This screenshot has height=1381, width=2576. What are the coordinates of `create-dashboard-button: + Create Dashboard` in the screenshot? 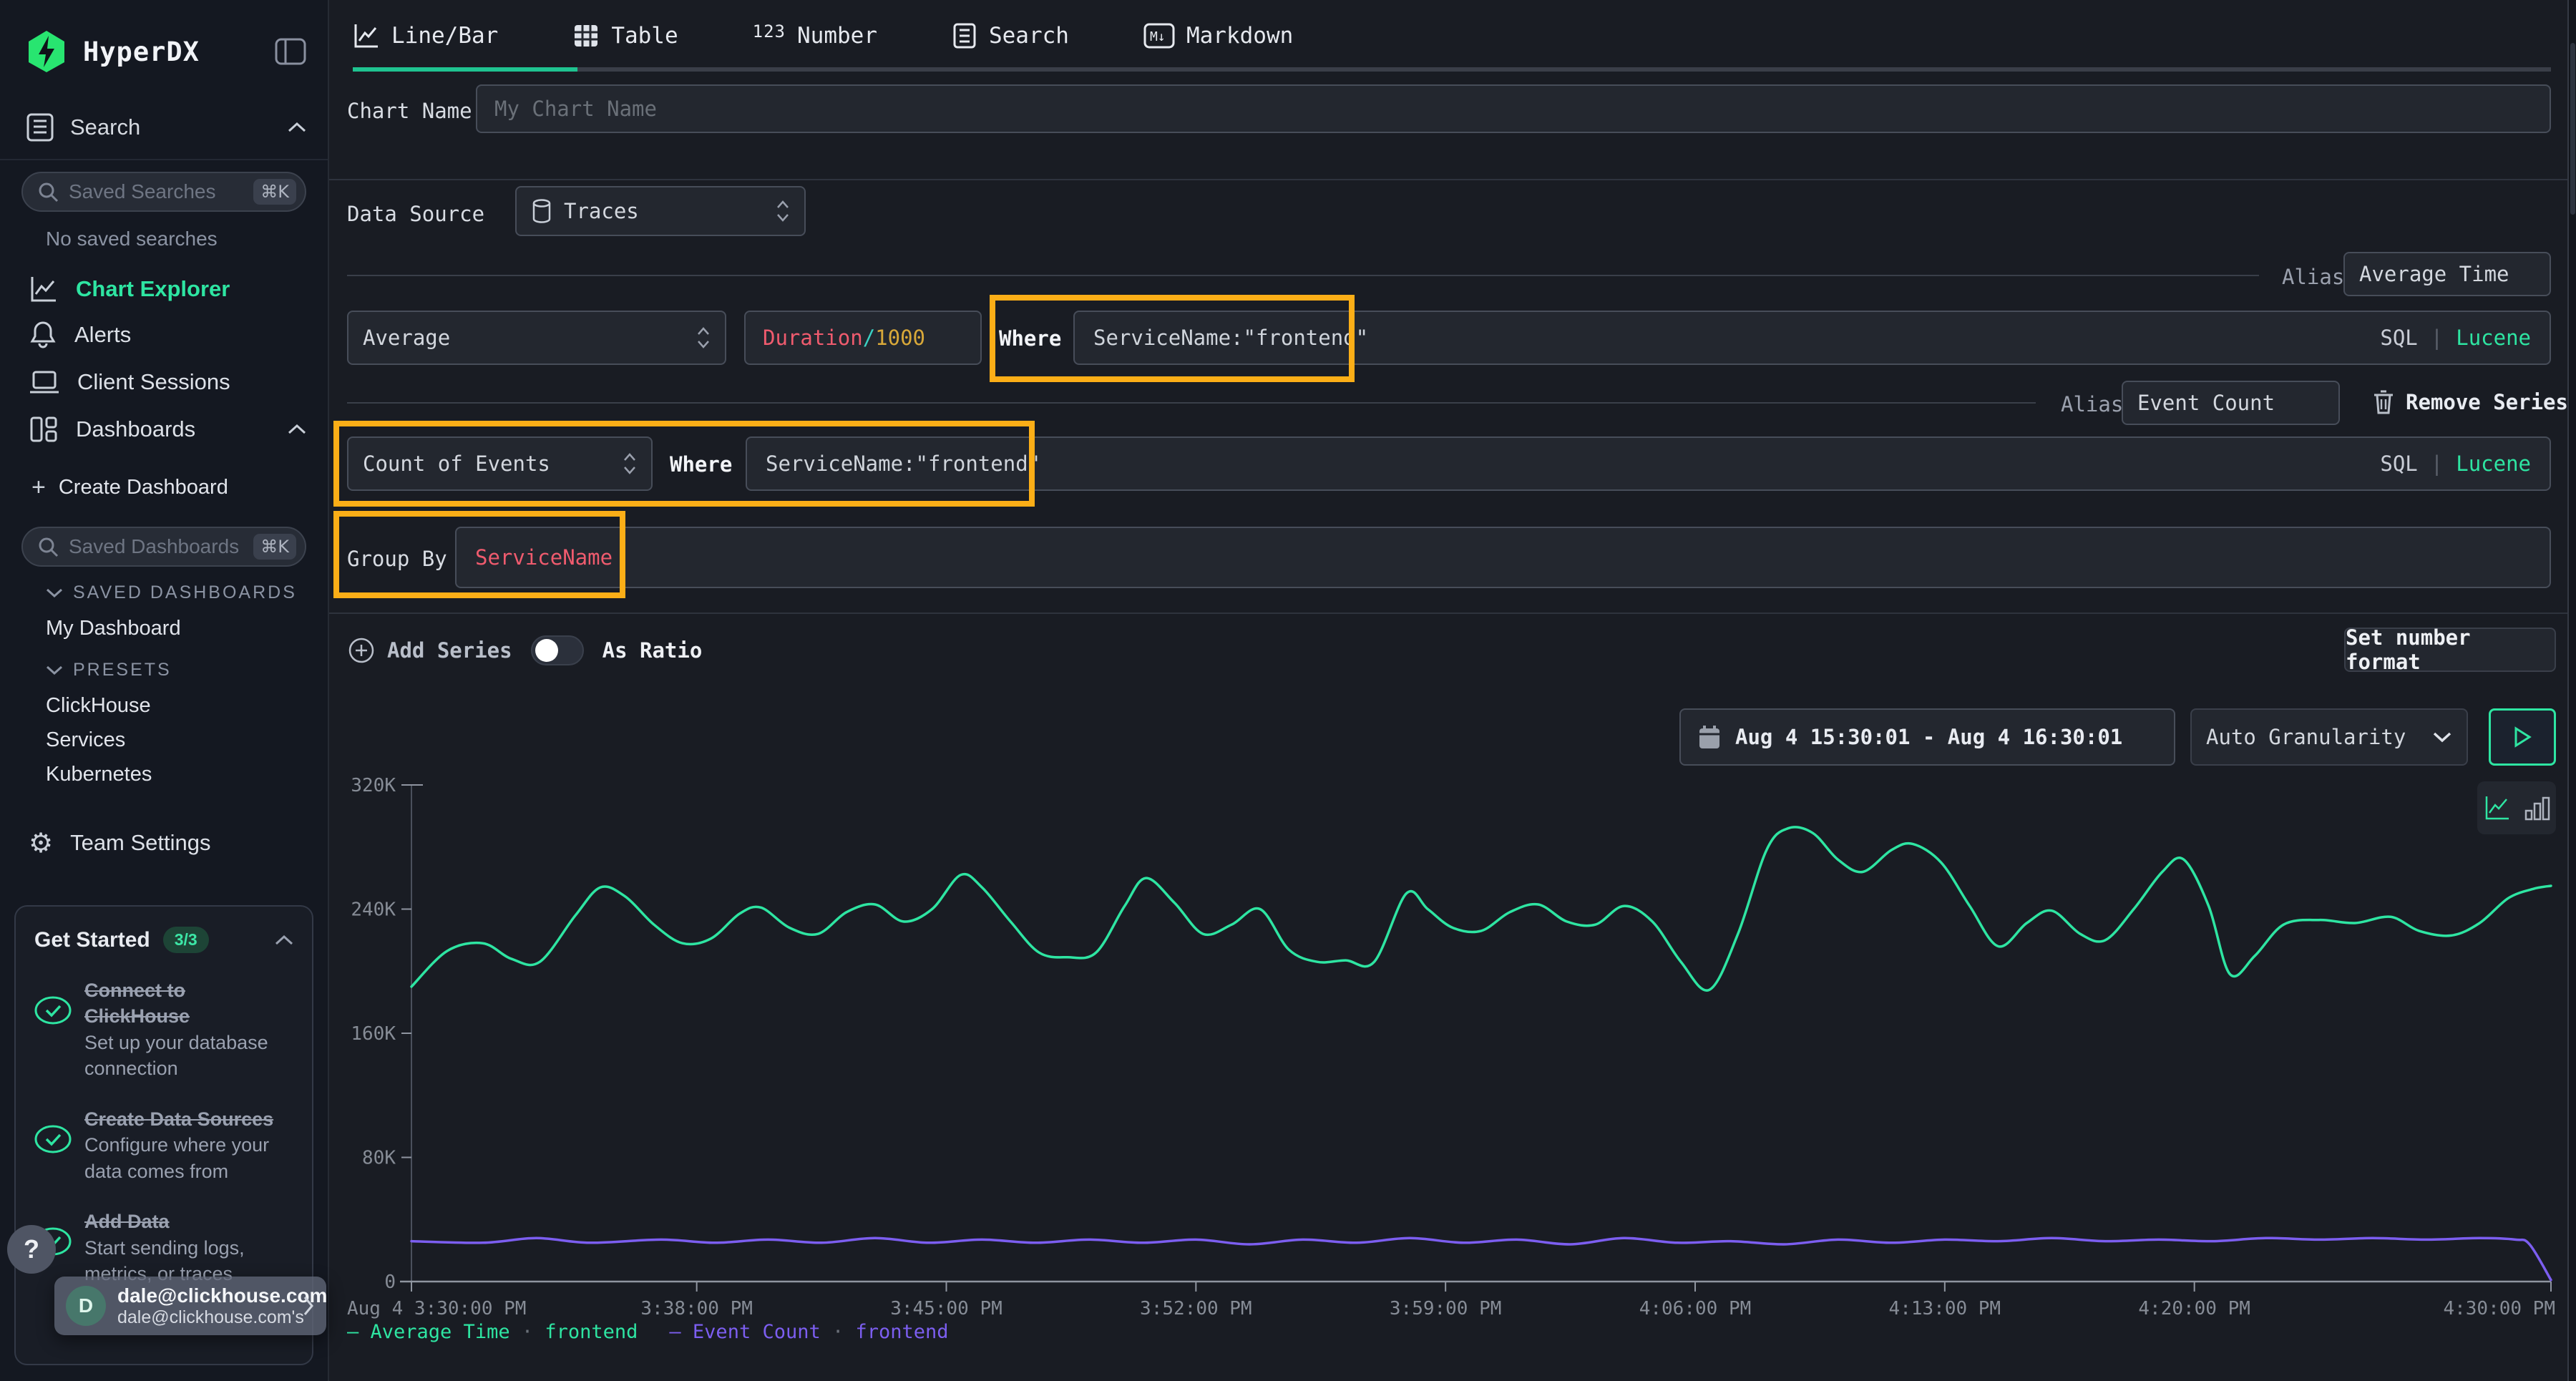 It's located at (129, 488).